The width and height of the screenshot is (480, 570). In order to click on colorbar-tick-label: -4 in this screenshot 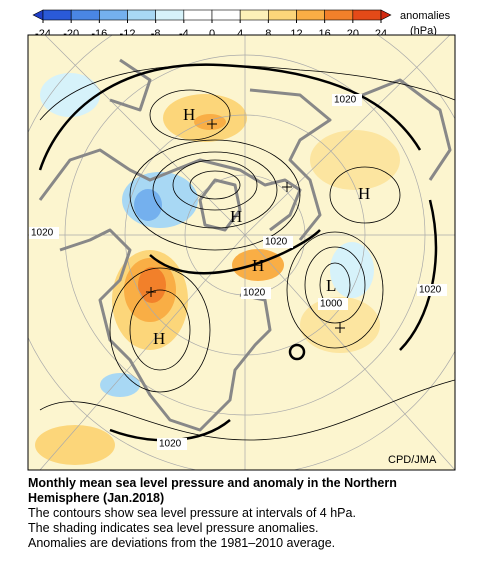, I will do `click(184, 34)`.